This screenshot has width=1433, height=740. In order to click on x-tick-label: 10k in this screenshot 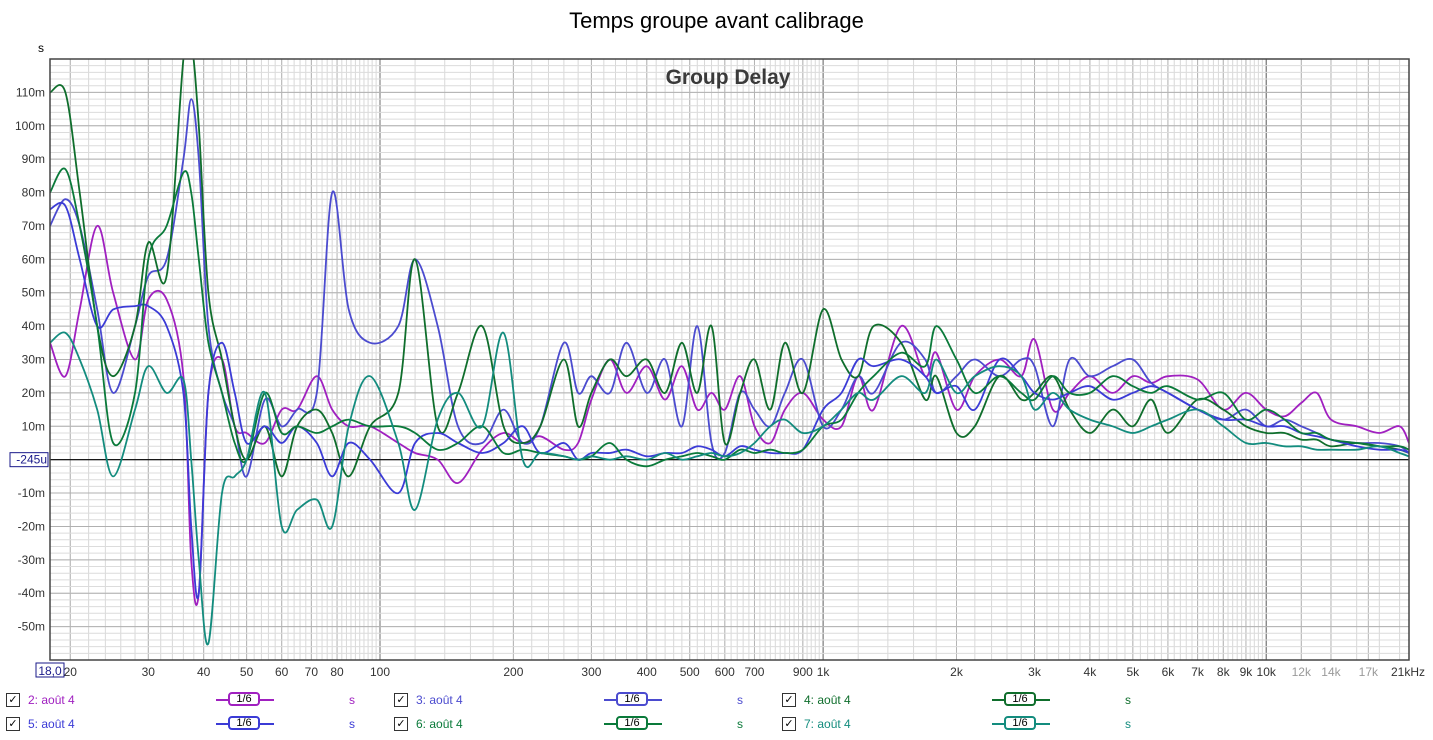, I will do `click(1267, 672)`.